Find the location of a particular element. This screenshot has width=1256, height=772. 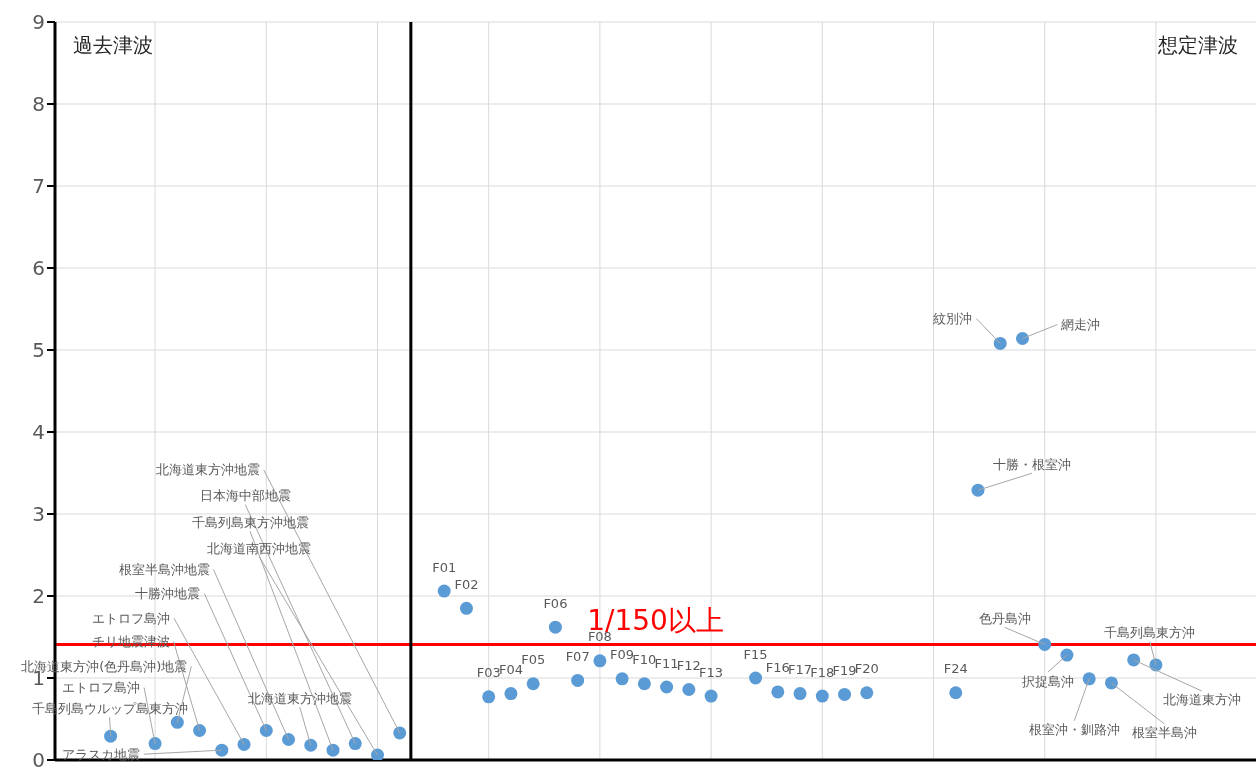

y-tick-label: 0 is located at coordinates (38, 760).